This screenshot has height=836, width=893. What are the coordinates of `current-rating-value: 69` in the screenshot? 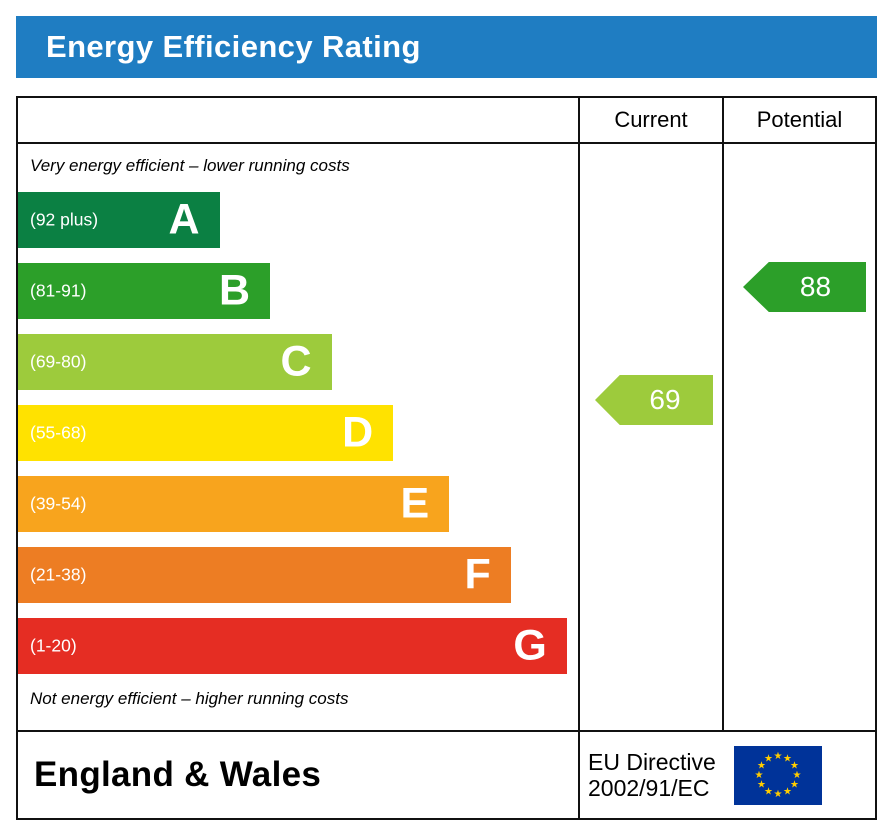 It's located at (665, 399).